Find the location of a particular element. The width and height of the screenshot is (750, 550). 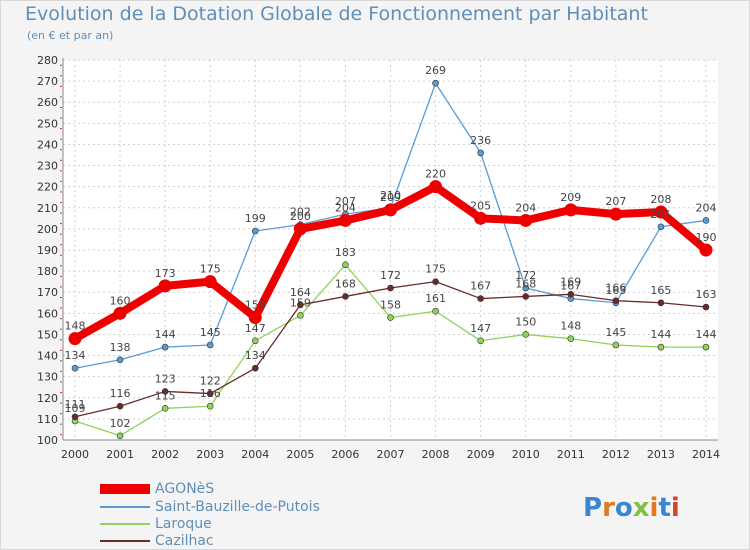

data-label: 138 is located at coordinates (120, 347).